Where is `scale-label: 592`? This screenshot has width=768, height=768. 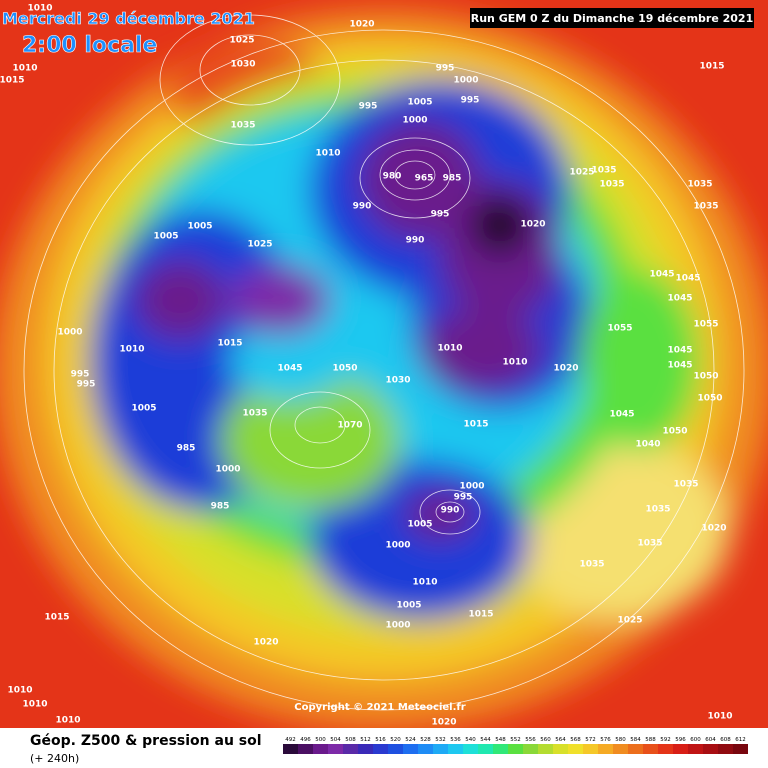
scale-label: 592 is located at coordinates (665, 740).